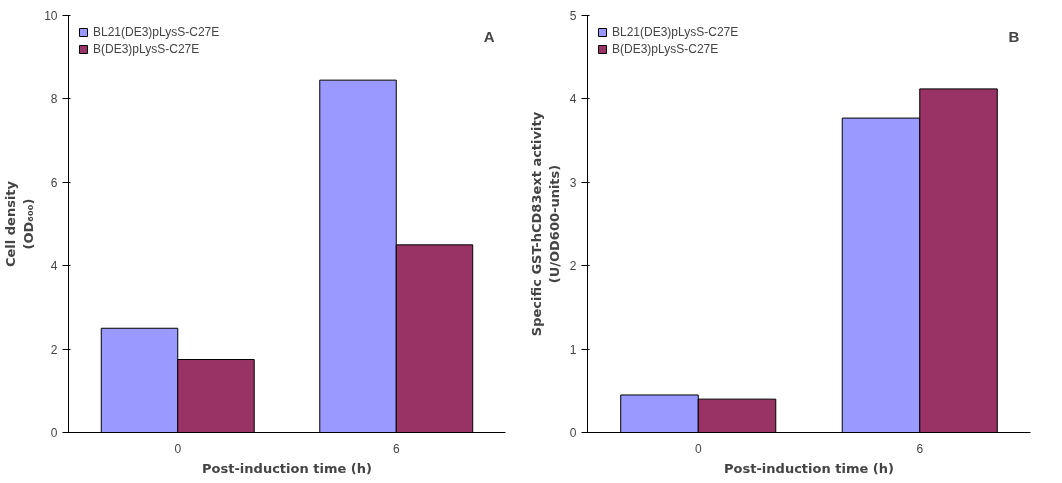 This screenshot has height=483, width=1062. I want to click on annotation: A, so click(489, 36).